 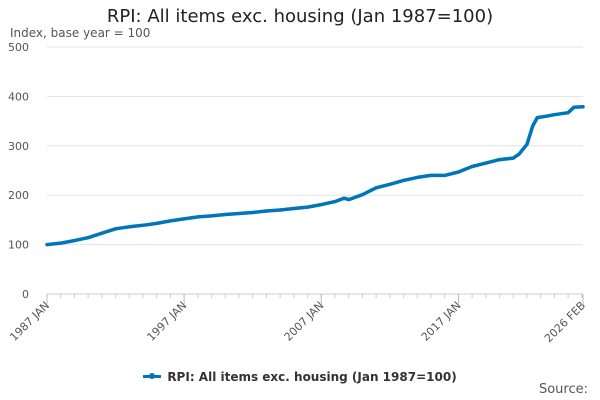 What do you see at coordinates (304, 321) in the screenshot?
I see `x-tick-label: 2007 JAN` at bounding box center [304, 321].